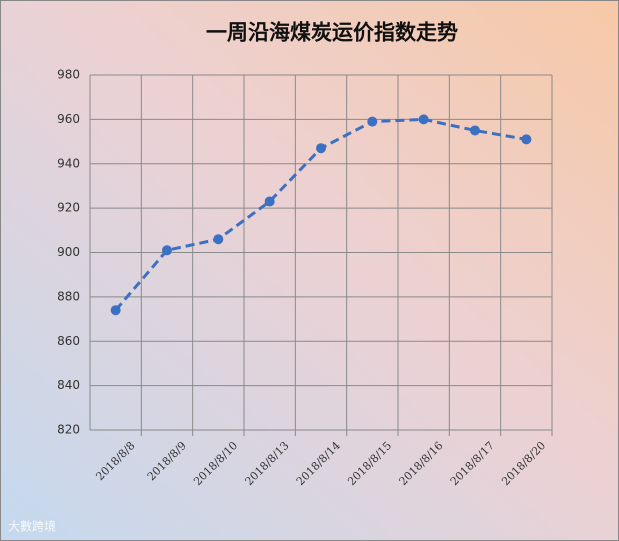 The image size is (619, 541). Describe the element at coordinates (68, 296) in the screenshot. I see `y-tick-label: 880` at that location.